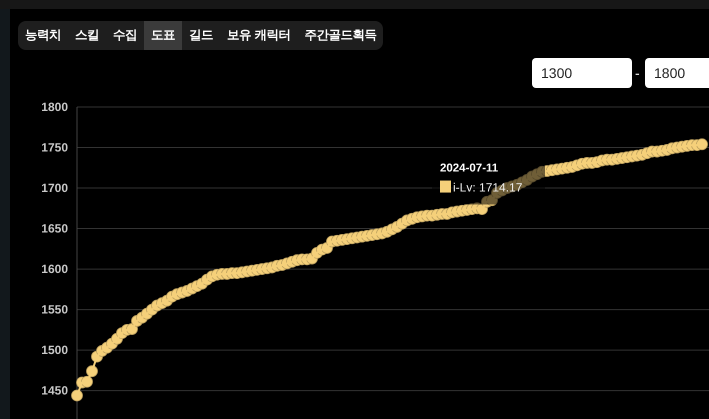 The width and height of the screenshot is (709, 419). What do you see at coordinates (54, 350) in the screenshot?
I see `y-tick-label: 1500` at bounding box center [54, 350].